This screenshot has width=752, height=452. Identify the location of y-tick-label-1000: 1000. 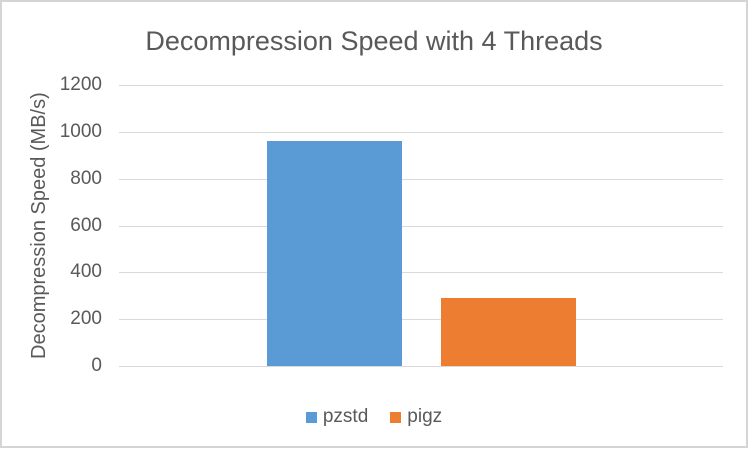
(80, 131).